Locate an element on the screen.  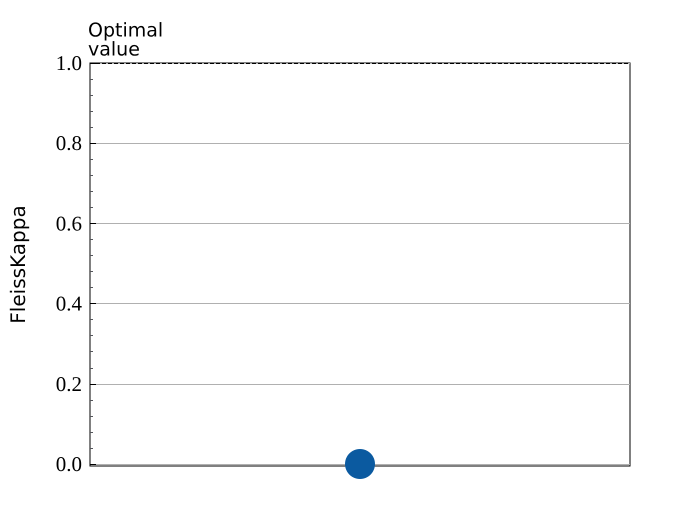
y-tick-label: 0.4 is located at coordinates (69, 304).